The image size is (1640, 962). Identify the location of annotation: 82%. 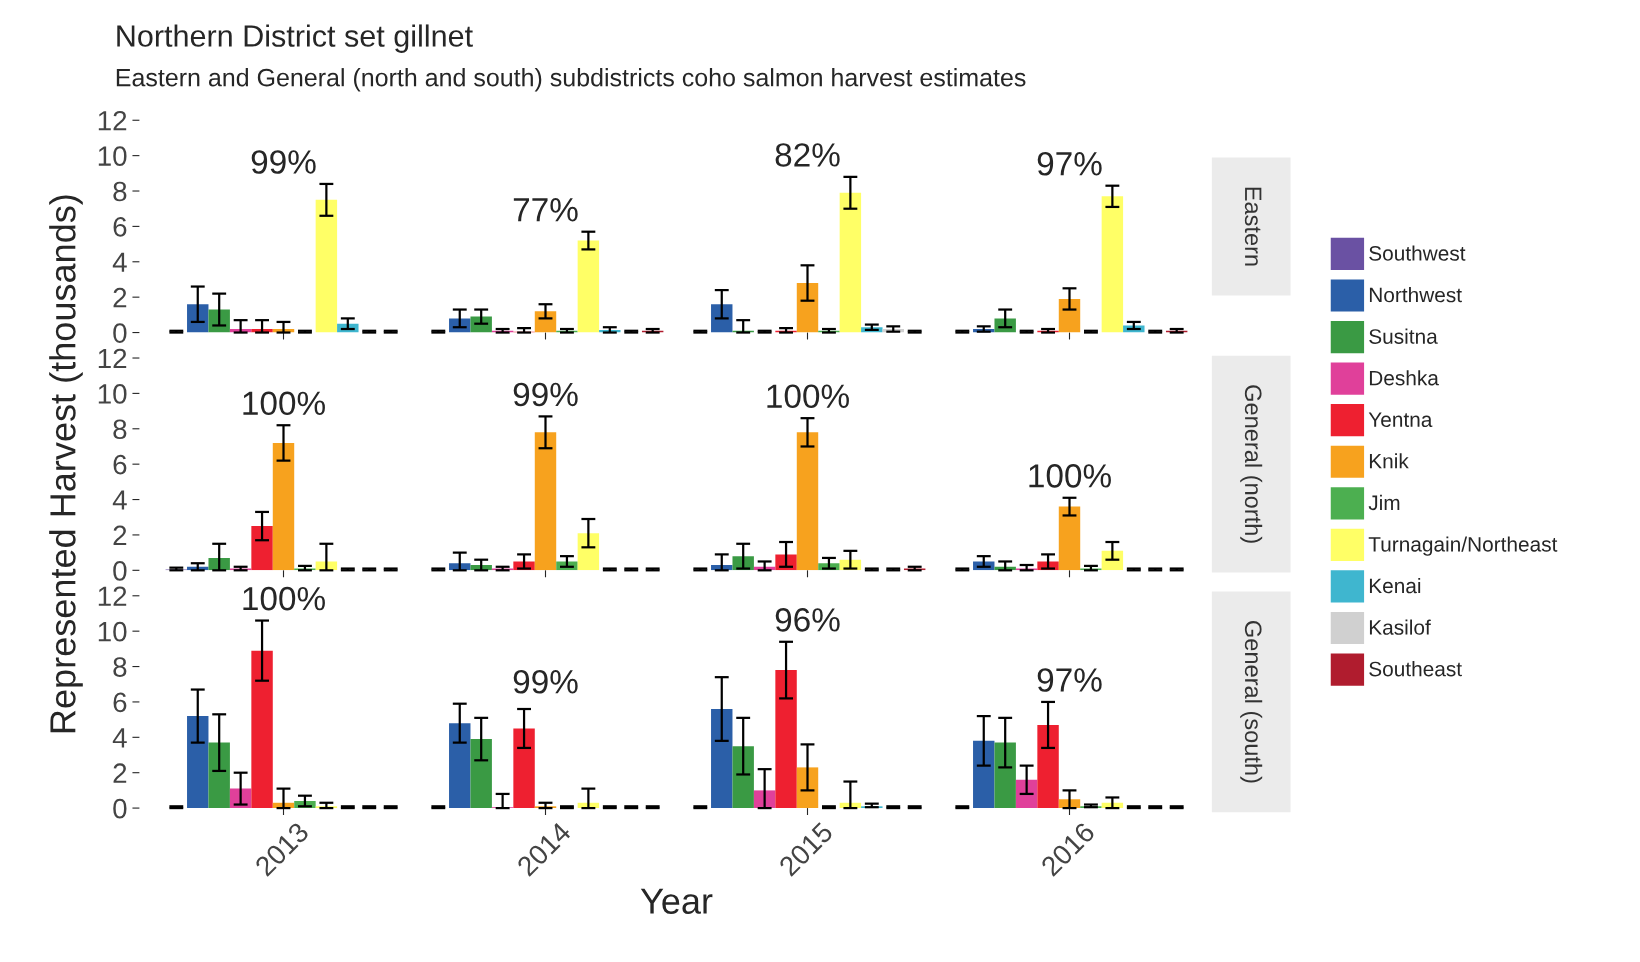
(807, 155).